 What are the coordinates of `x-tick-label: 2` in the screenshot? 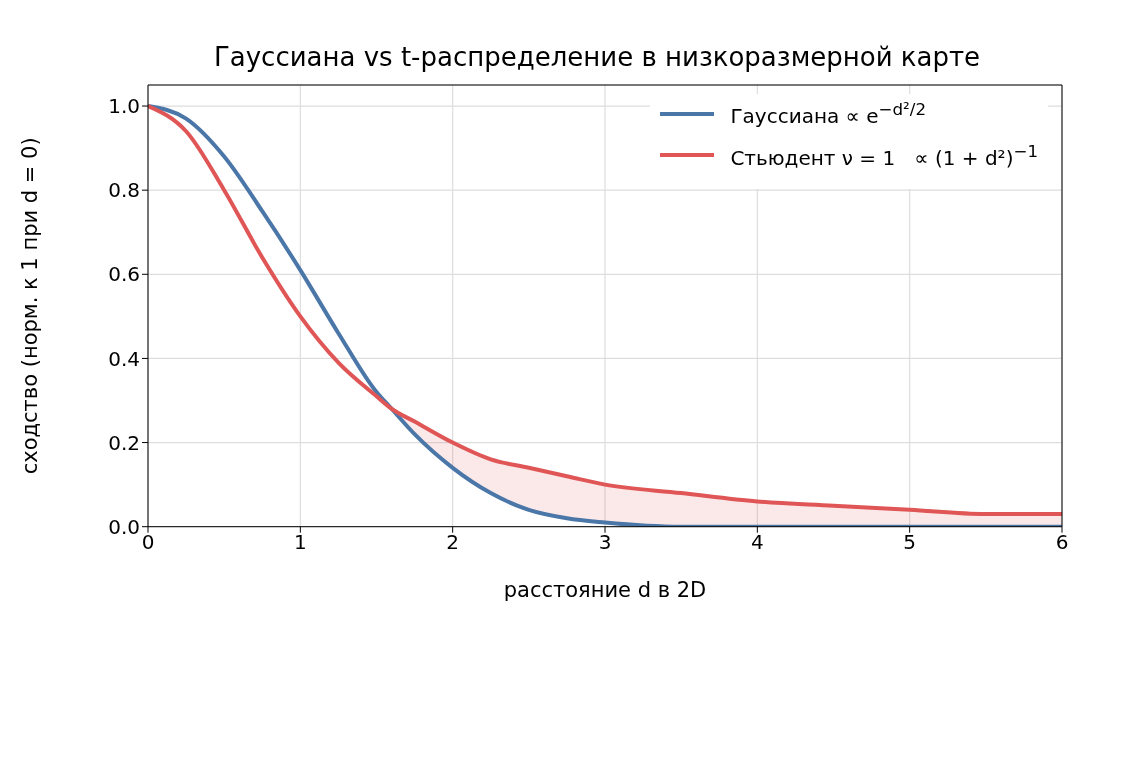 It's located at (453, 541).